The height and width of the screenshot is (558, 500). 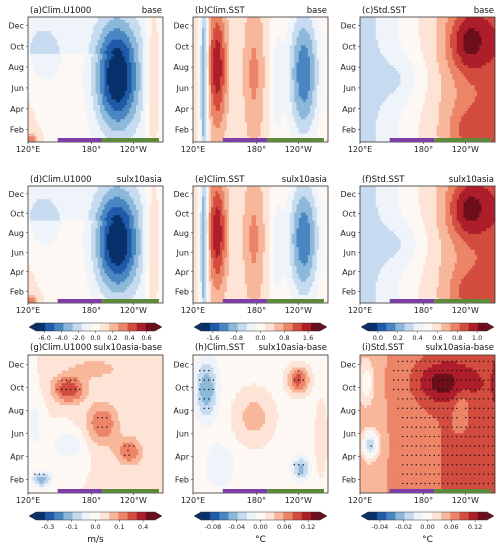 What do you see at coordinates (451, 527) in the screenshot?
I see `colorbar-tick-label: 0.06` at bounding box center [451, 527].